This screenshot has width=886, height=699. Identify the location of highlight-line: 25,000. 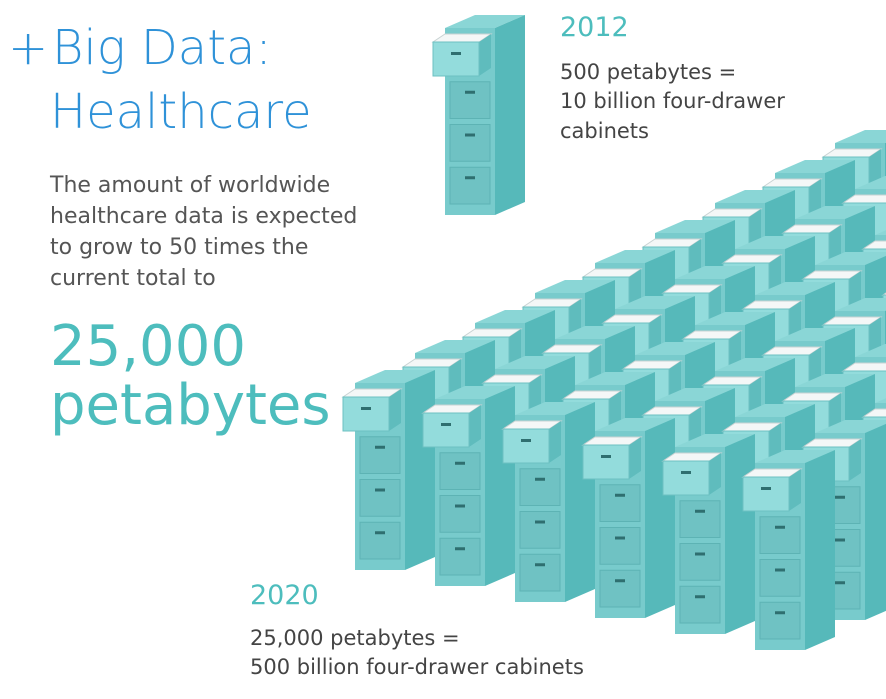
(148, 346).